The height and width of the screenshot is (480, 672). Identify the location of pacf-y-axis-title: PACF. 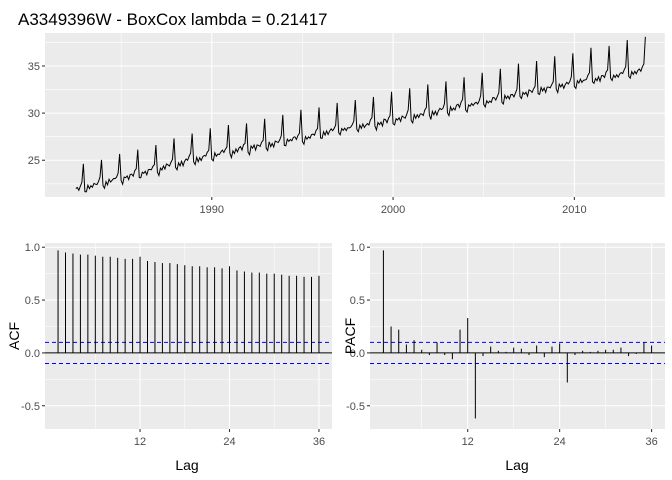
(350, 336).